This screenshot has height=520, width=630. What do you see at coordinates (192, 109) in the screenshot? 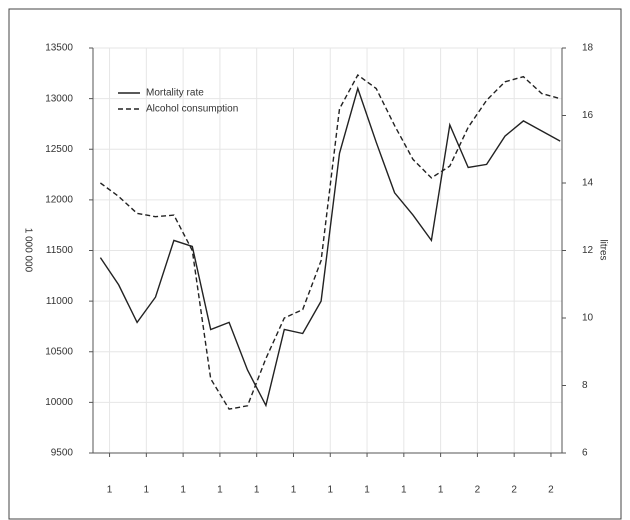
I see `legend-label: Alcohol consumption` at bounding box center [192, 109].